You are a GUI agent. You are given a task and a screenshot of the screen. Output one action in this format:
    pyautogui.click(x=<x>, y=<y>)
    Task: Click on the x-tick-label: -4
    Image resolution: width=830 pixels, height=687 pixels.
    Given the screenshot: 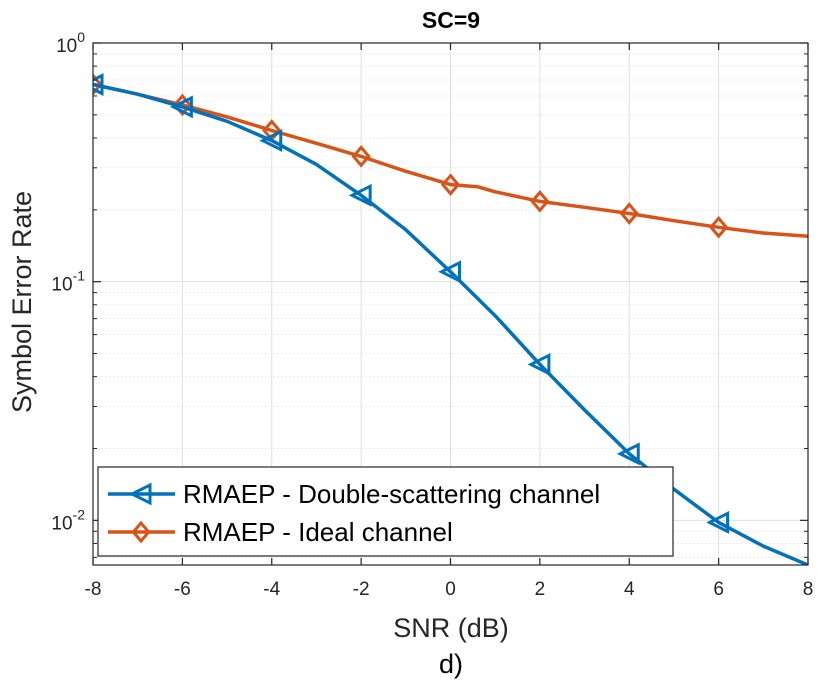 What is the action you would take?
    pyautogui.click(x=271, y=589)
    